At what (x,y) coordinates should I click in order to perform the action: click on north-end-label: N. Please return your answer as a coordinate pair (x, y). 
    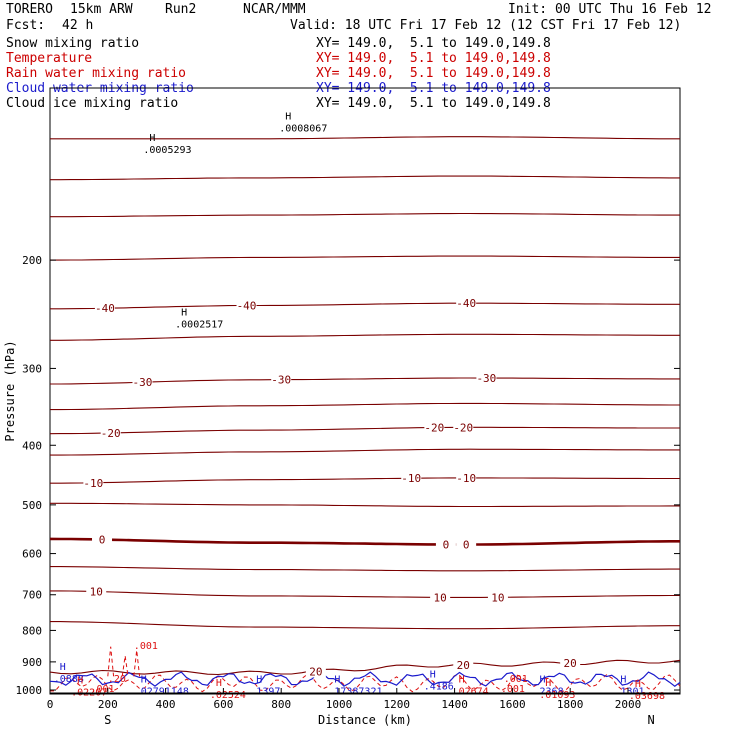
    Looking at the image, I should click on (650, 720).